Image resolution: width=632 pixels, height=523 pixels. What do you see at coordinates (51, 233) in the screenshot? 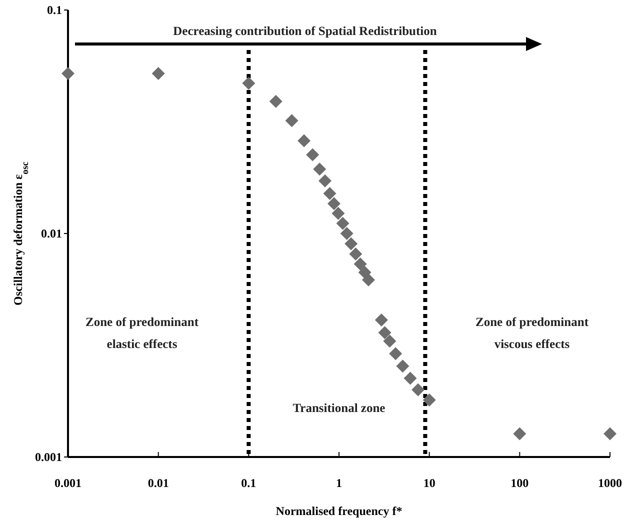
I see `y-tick-label: 0.01` at bounding box center [51, 233].